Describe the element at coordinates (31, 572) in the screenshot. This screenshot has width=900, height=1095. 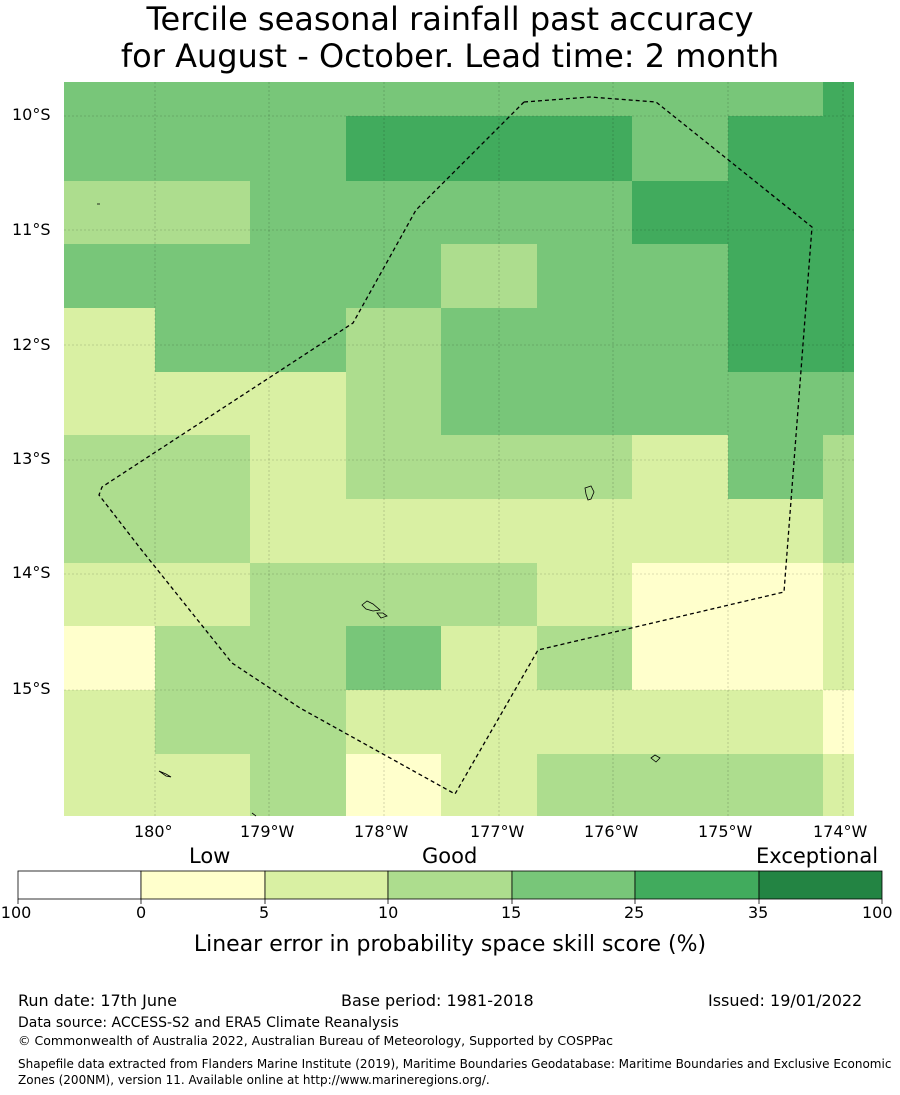
I see `lat-label-14s: 14°S` at that location.